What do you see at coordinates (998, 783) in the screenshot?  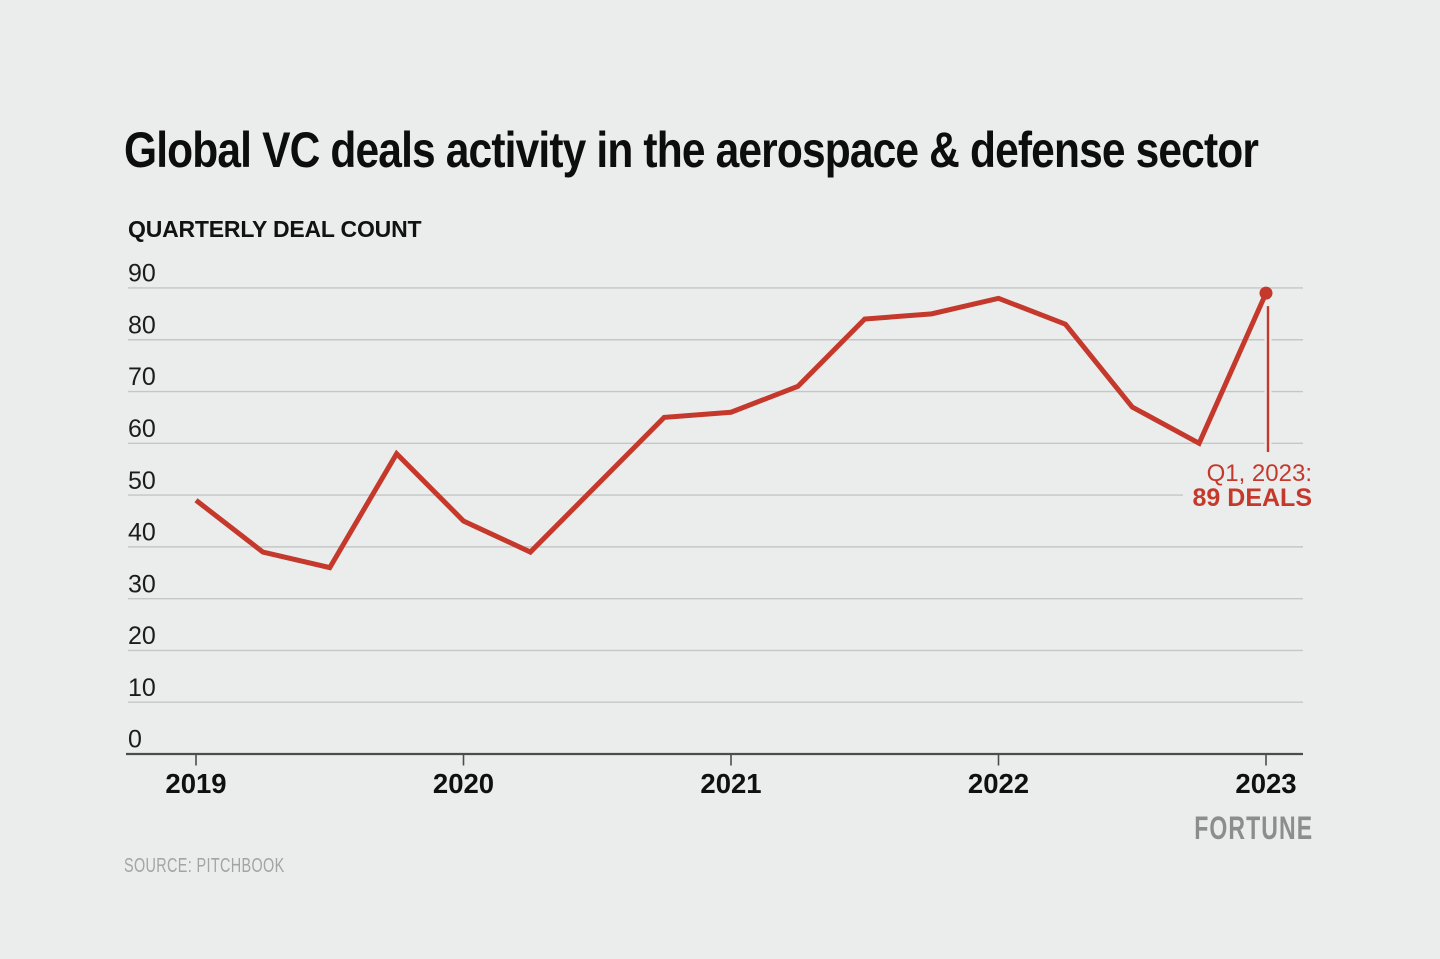 I see `x-axis-label-2022: 2022` at bounding box center [998, 783].